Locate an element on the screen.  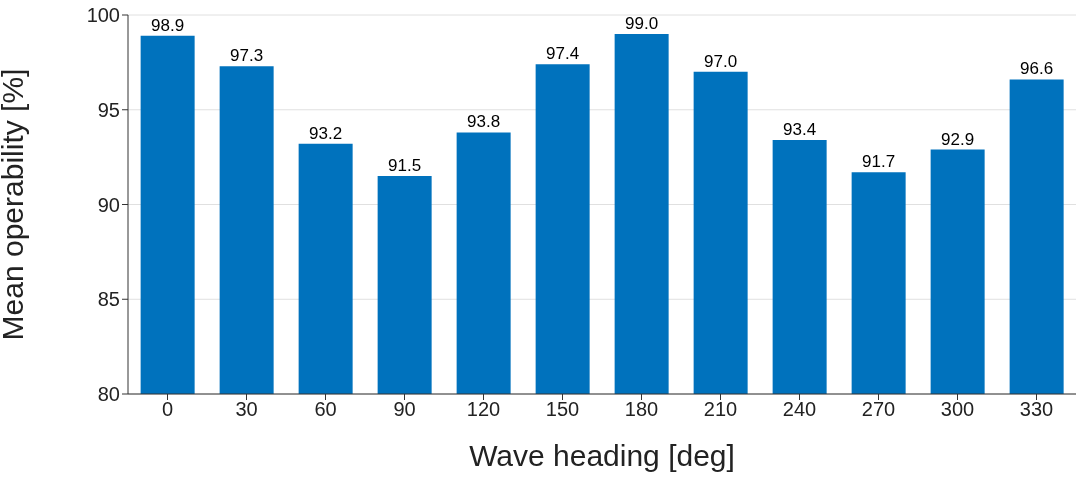
data-label: 97.4 is located at coordinates (563, 54).